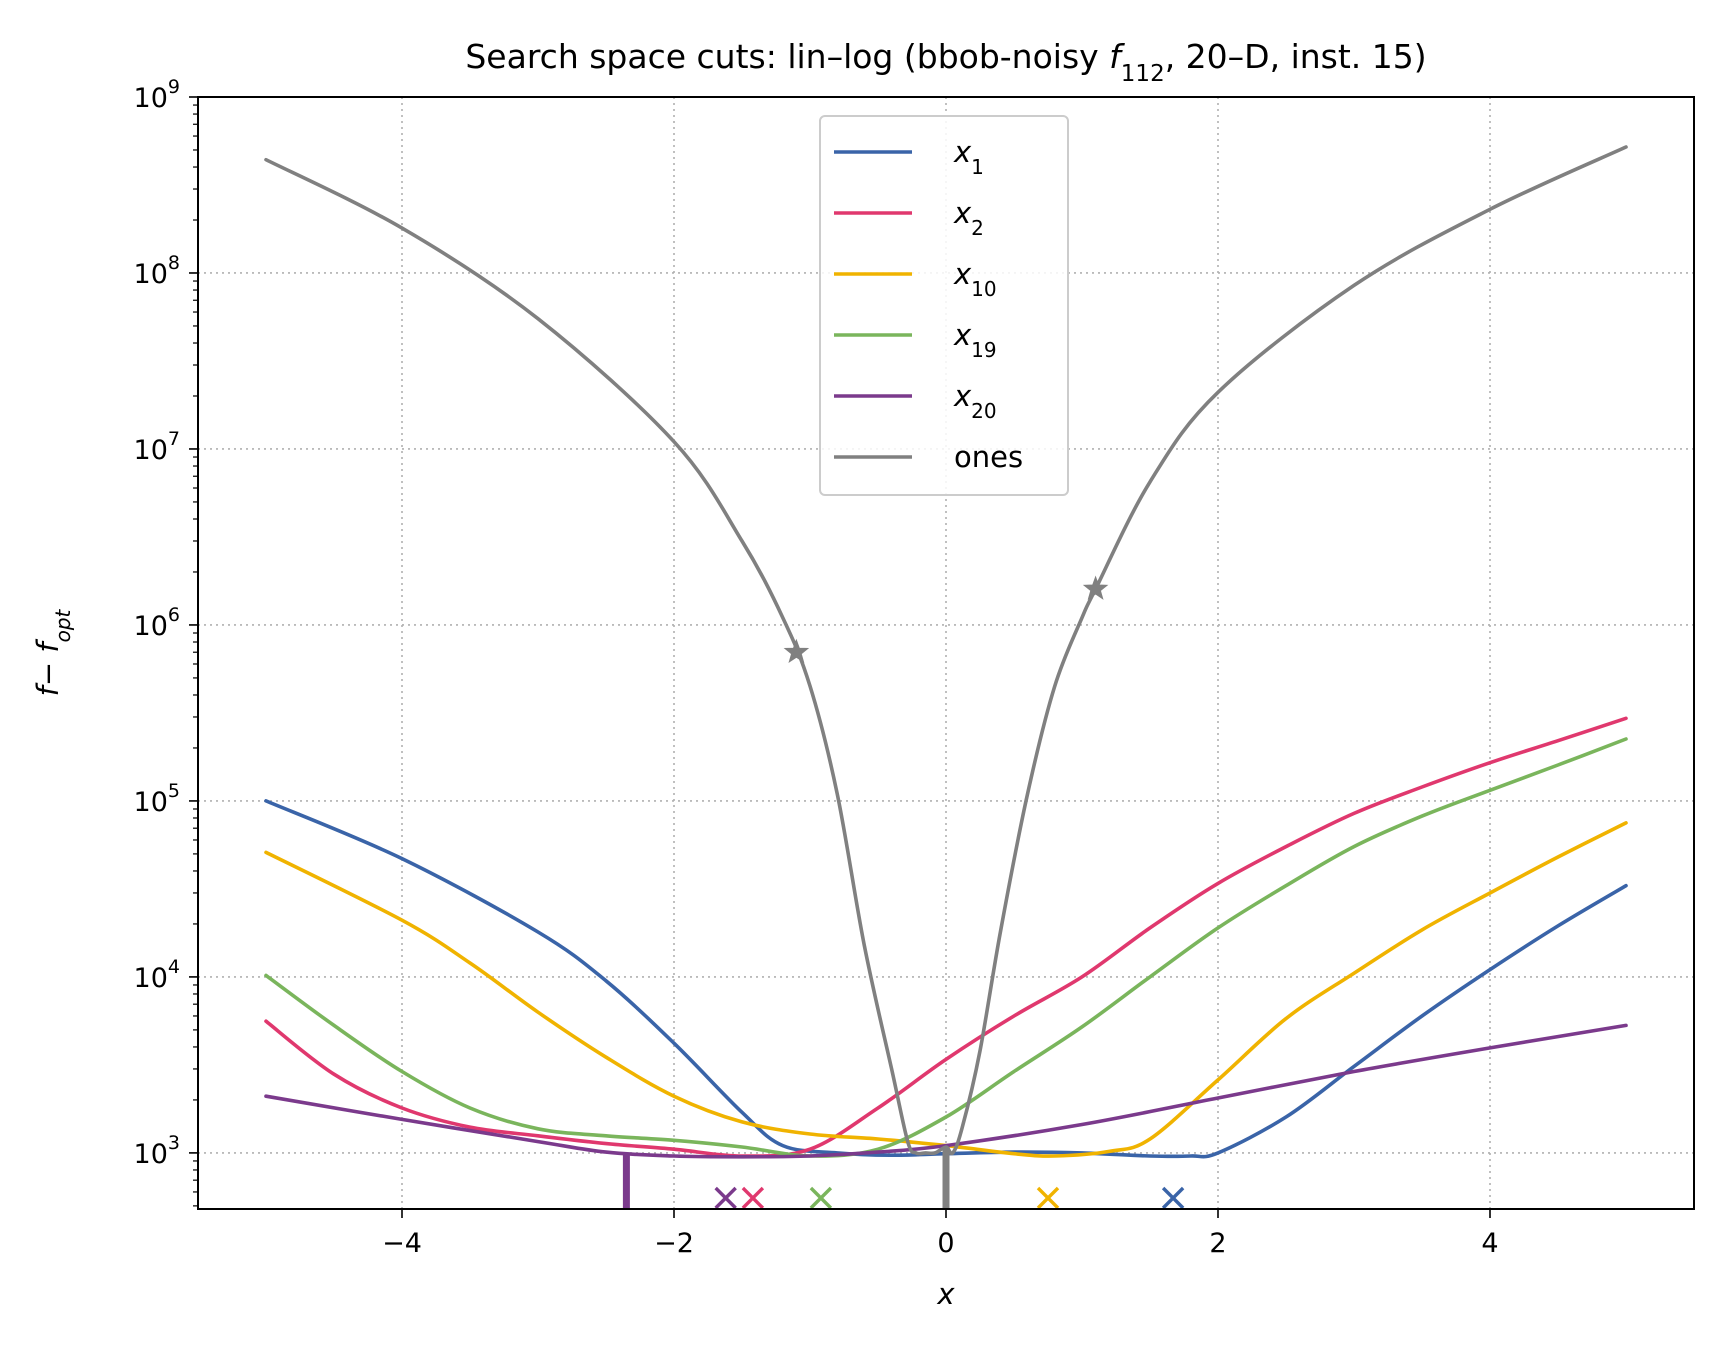 This screenshot has width=1714, height=1359. I want to click on y-tick-label: 10⁶, so click(157, 623).